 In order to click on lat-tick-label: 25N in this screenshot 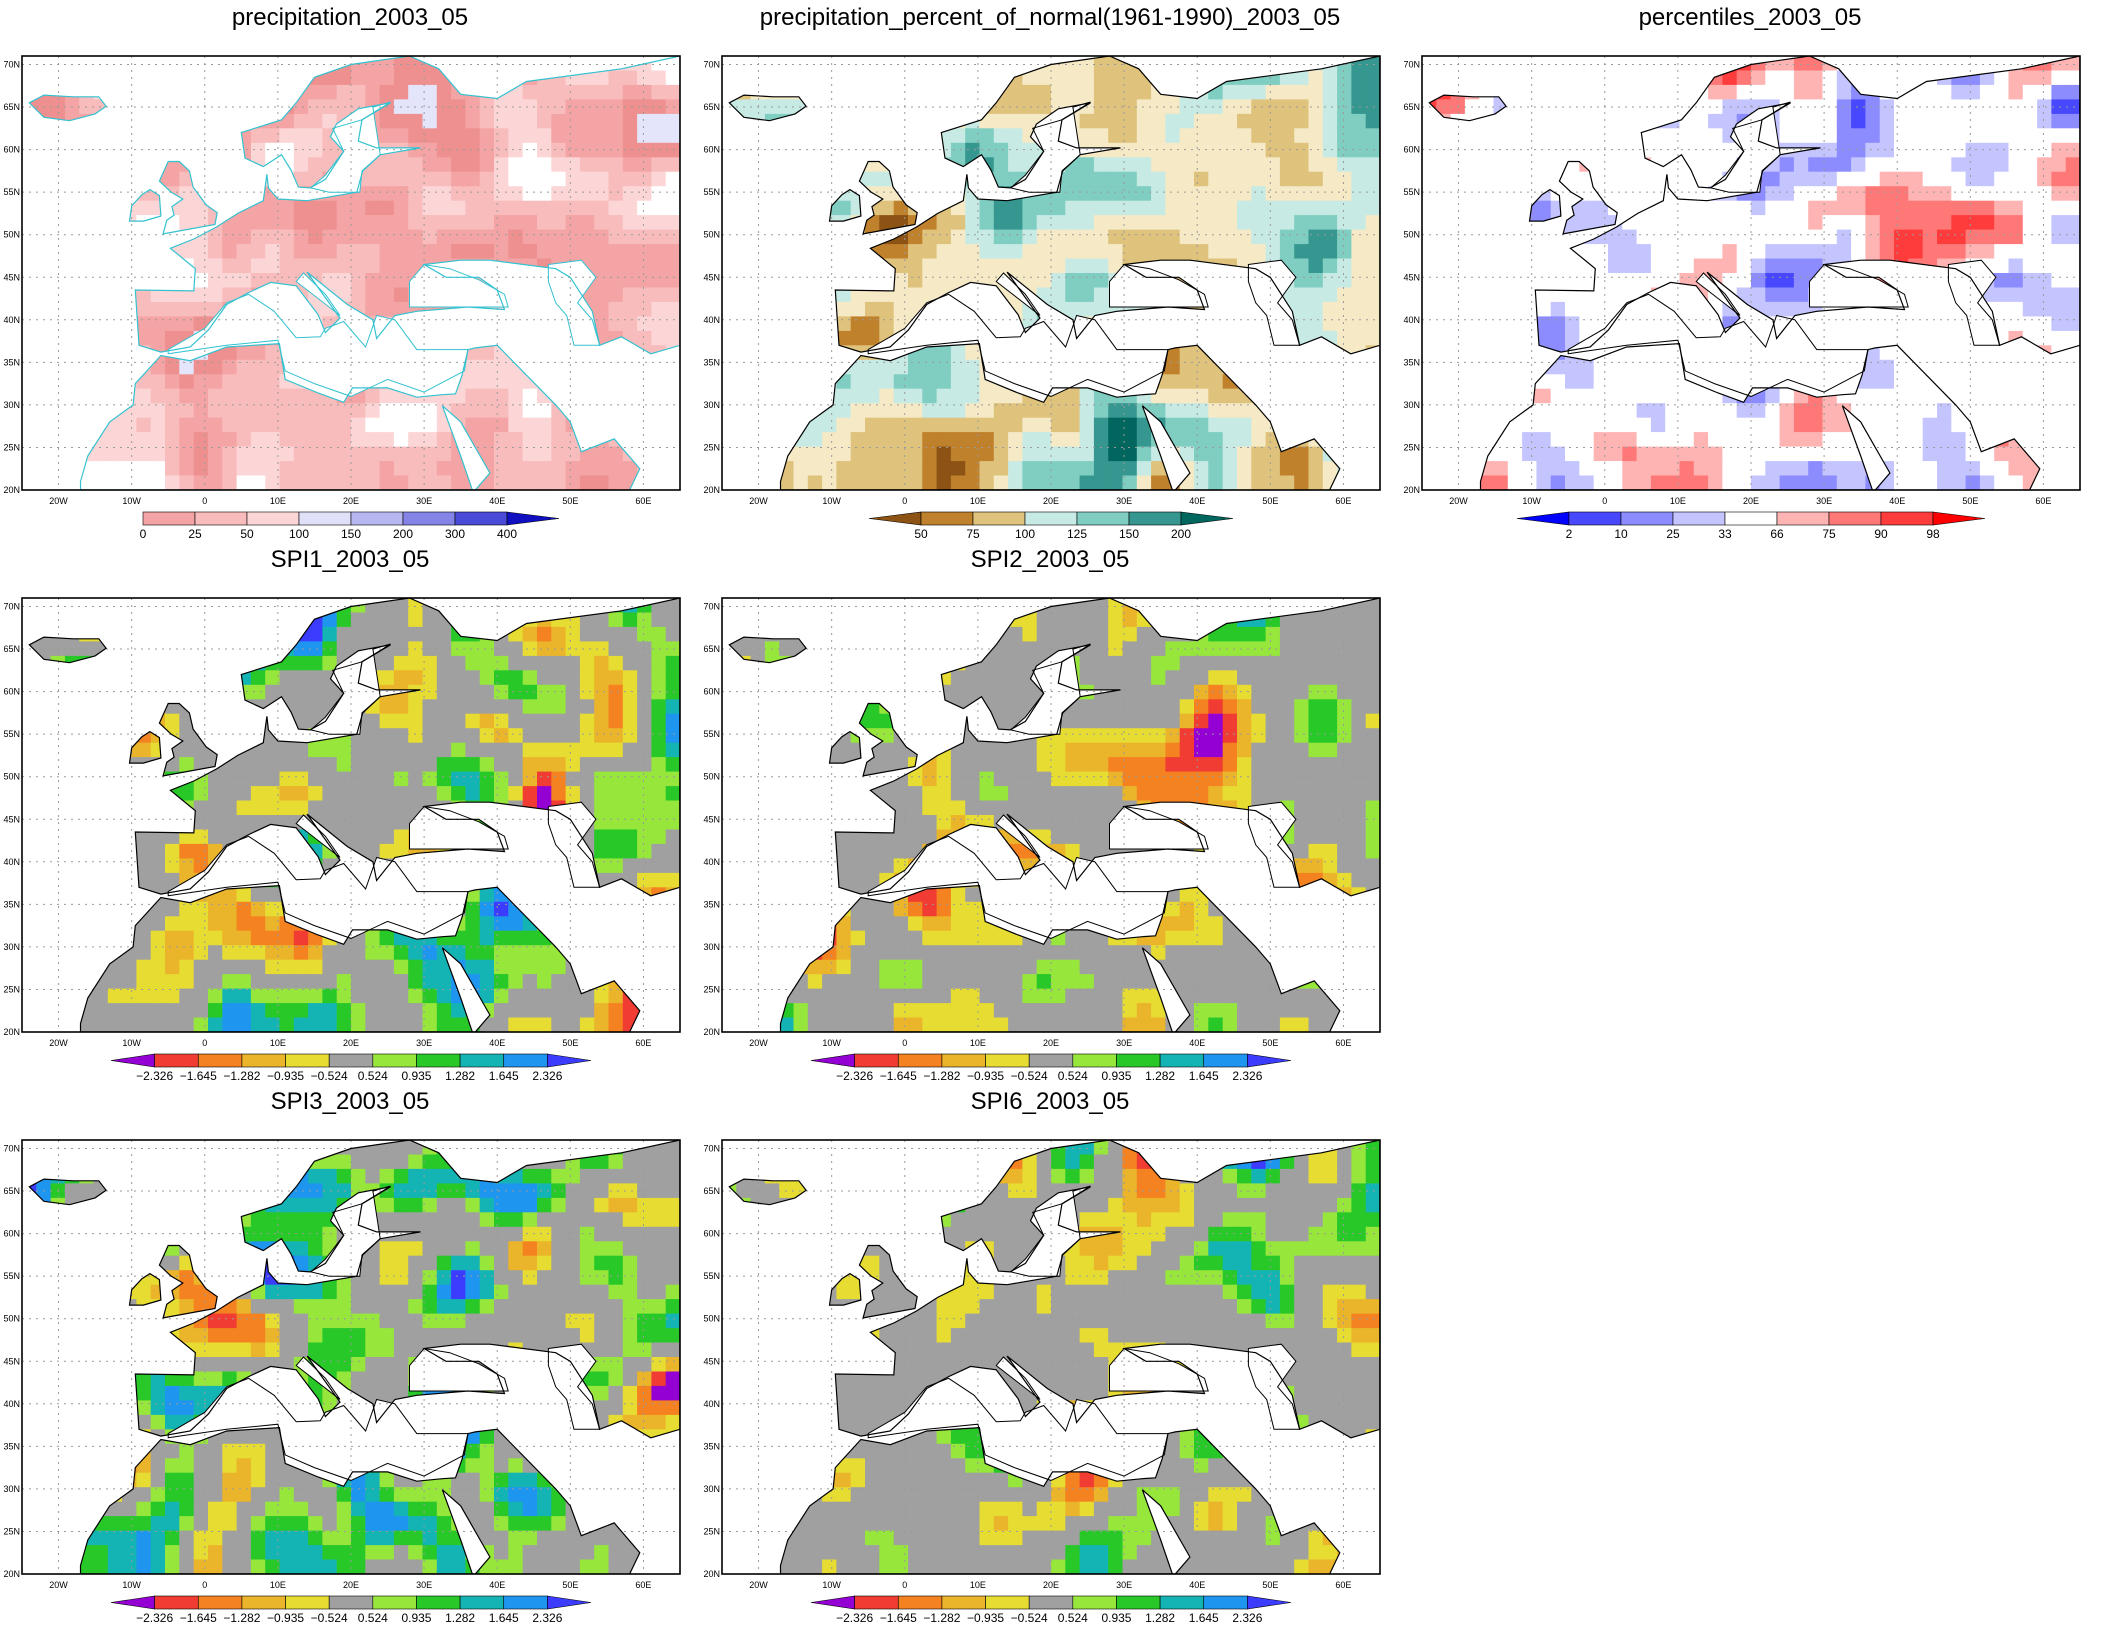, I will do `click(711, 447)`.